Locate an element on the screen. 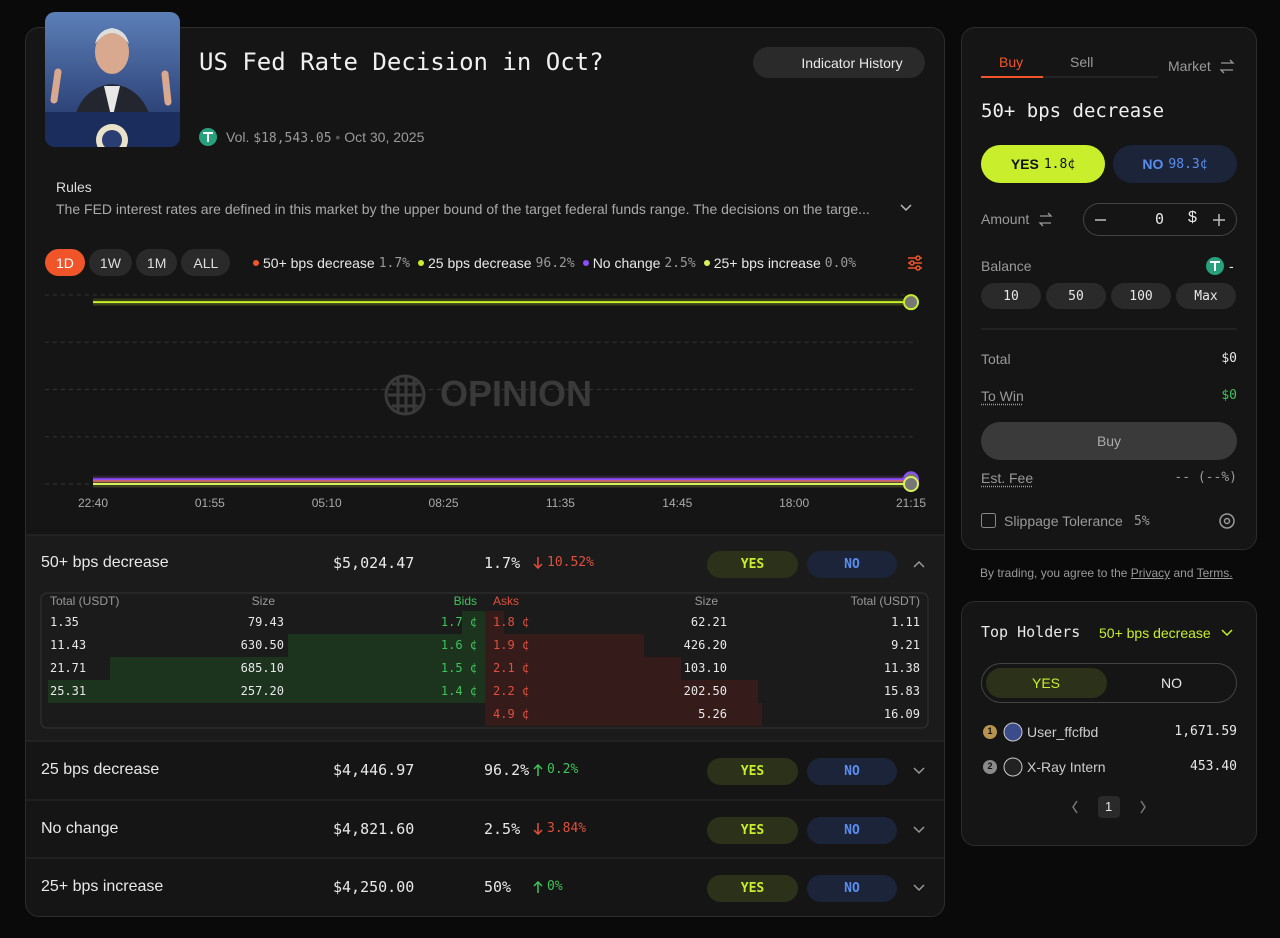  selected-outcome: 50+ bps decrease is located at coordinates (1073, 111).